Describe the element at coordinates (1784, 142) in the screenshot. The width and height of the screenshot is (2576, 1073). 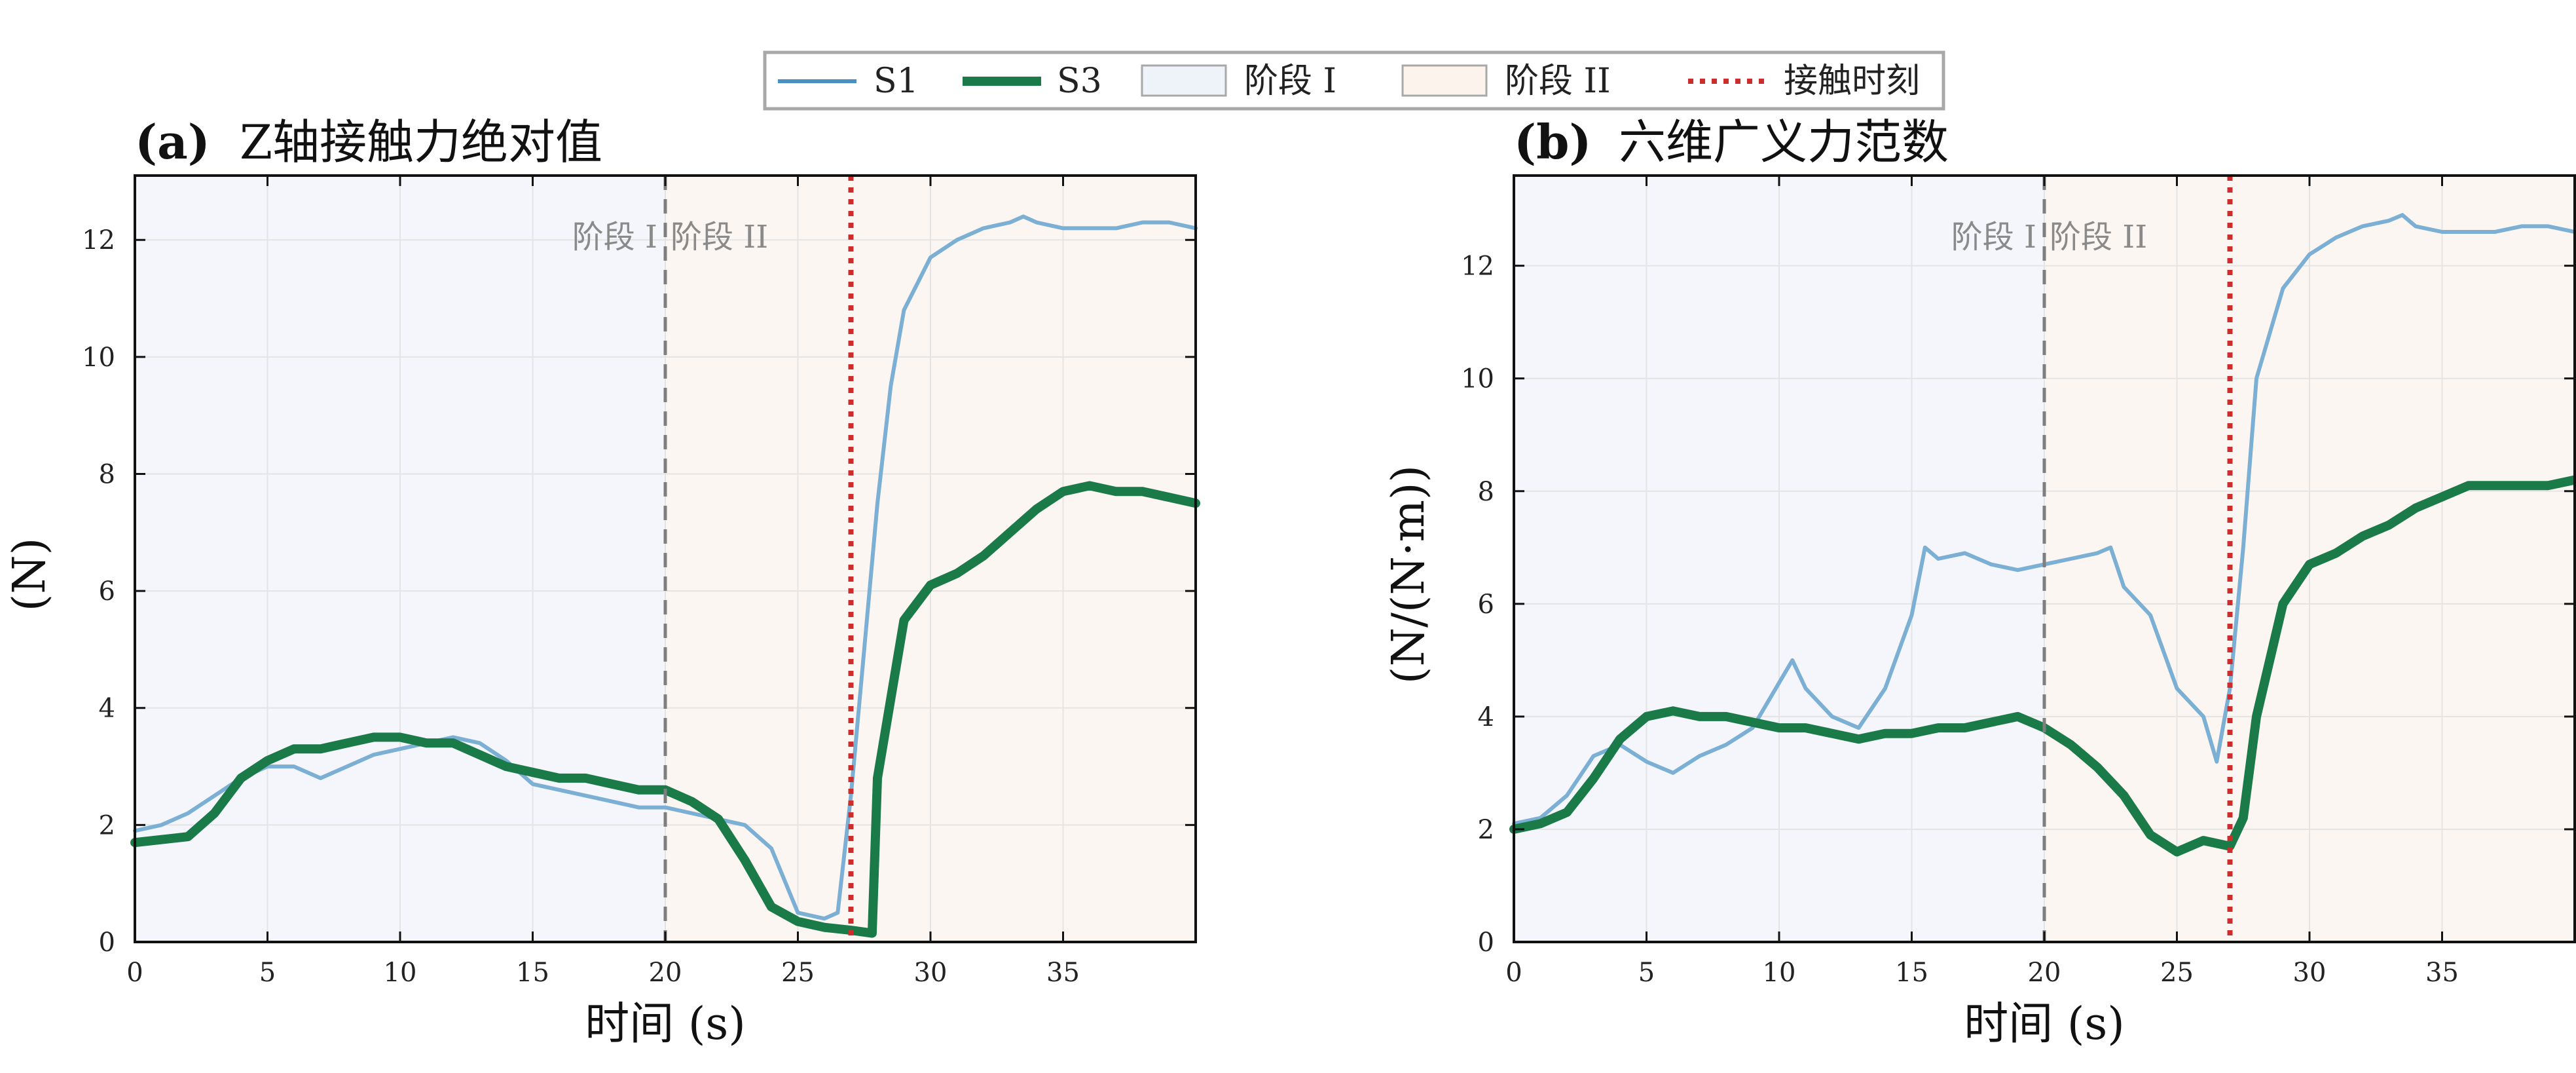
I see `panel-title: 六维广义力范数` at that location.